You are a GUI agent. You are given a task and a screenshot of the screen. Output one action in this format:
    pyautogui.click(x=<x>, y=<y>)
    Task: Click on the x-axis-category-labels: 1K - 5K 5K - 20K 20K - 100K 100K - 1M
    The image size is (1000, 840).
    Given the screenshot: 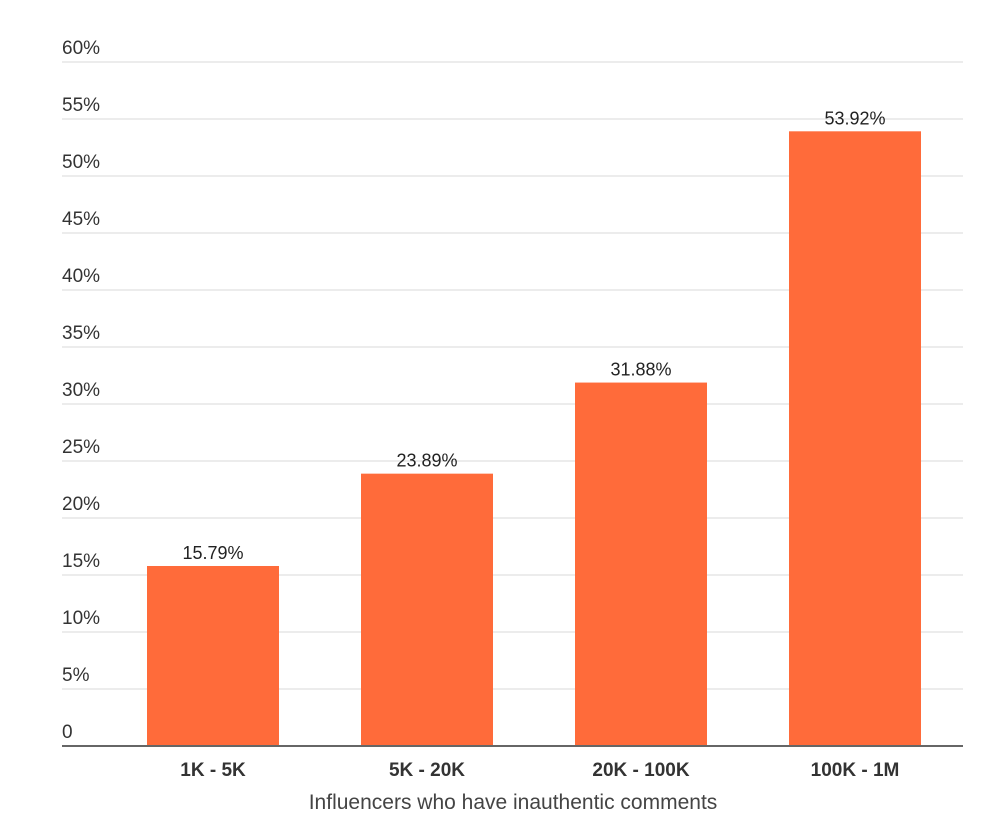 What is the action you would take?
    pyautogui.click(x=539, y=770)
    